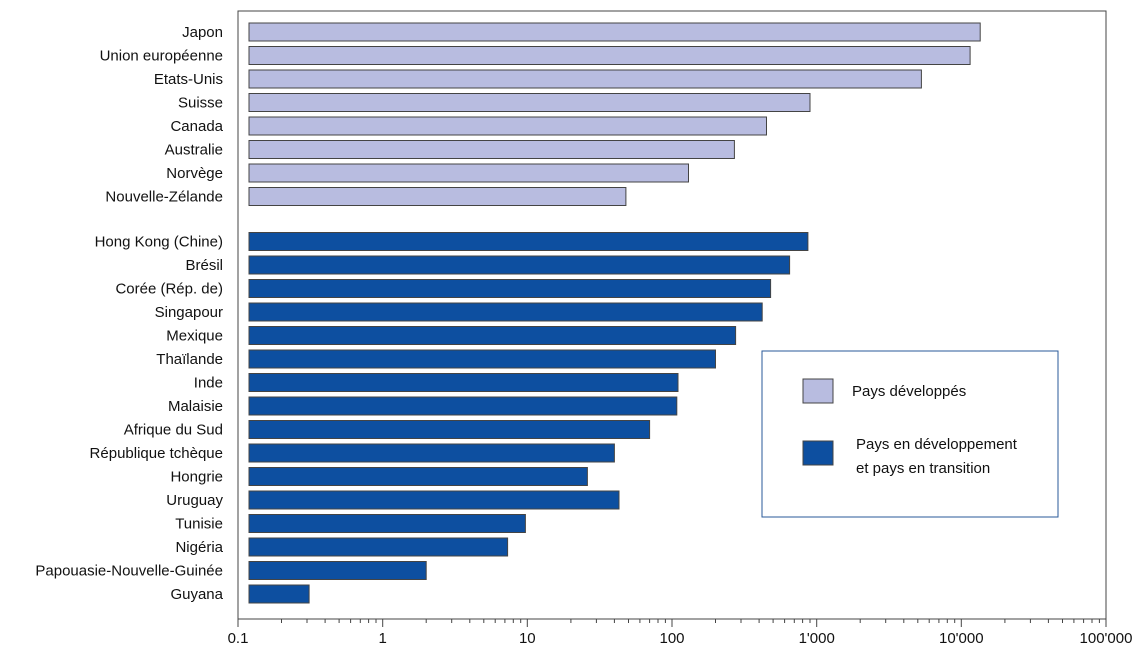  What do you see at coordinates (173, 430) in the screenshot?
I see `category-label: Afrique du Sud` at bounding box center [173, 430].